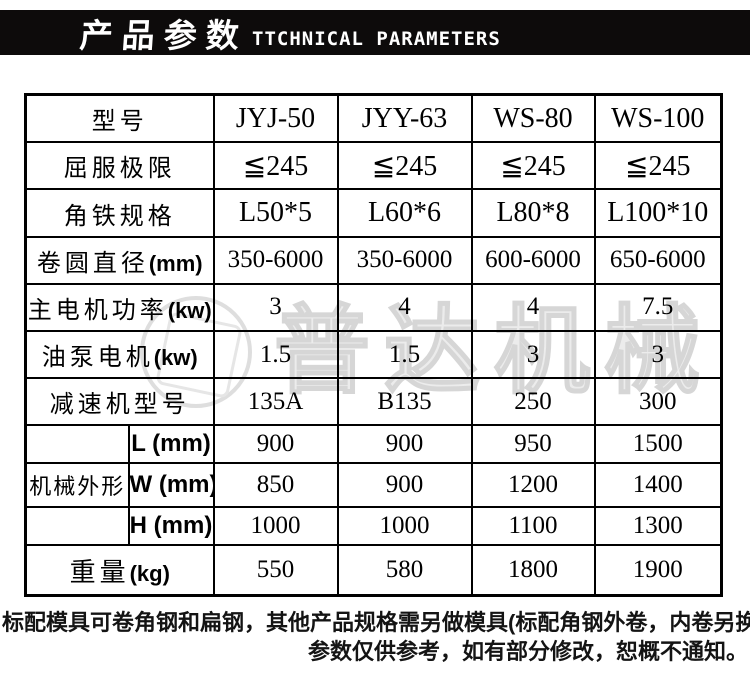  I want to click on outline-sublabel-H: H (mm), so click(171, 526).